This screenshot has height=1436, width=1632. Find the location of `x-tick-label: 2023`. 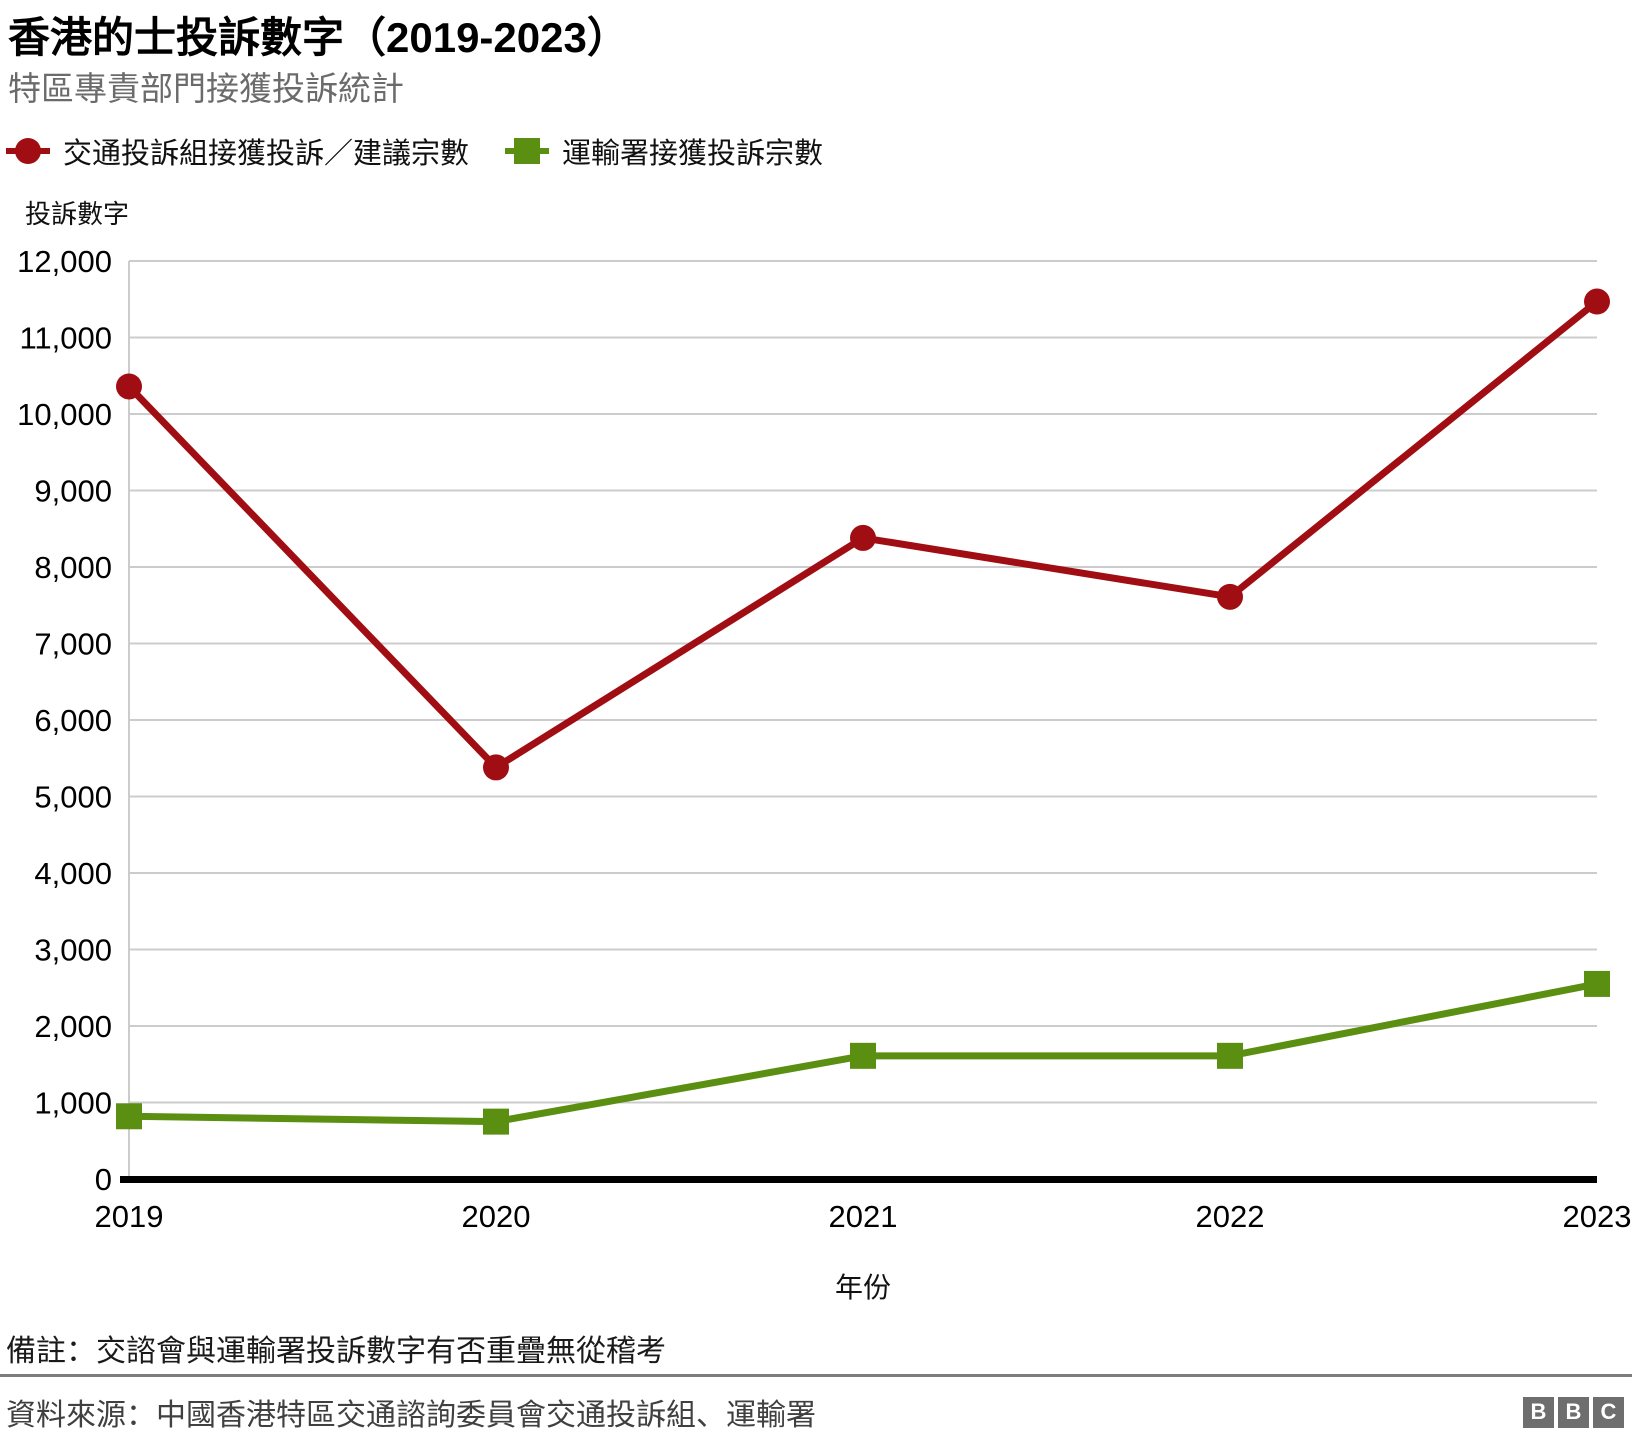

x-tick-label: 2023 is located at coordinates (1597, 1216).